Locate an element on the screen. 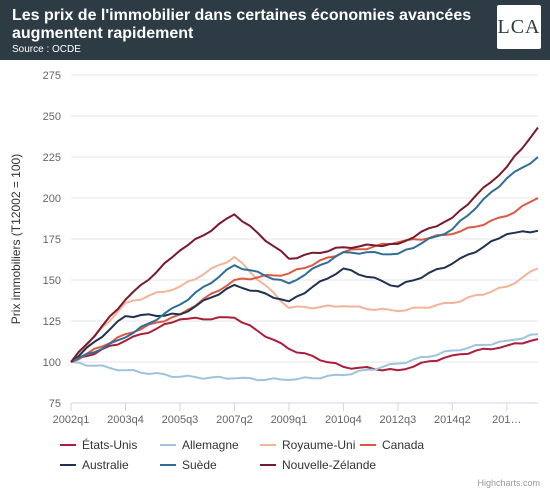 The height and width of the screenshot is (494, 550). lca-logo-text: LCA is located at coordinates (519, 26).